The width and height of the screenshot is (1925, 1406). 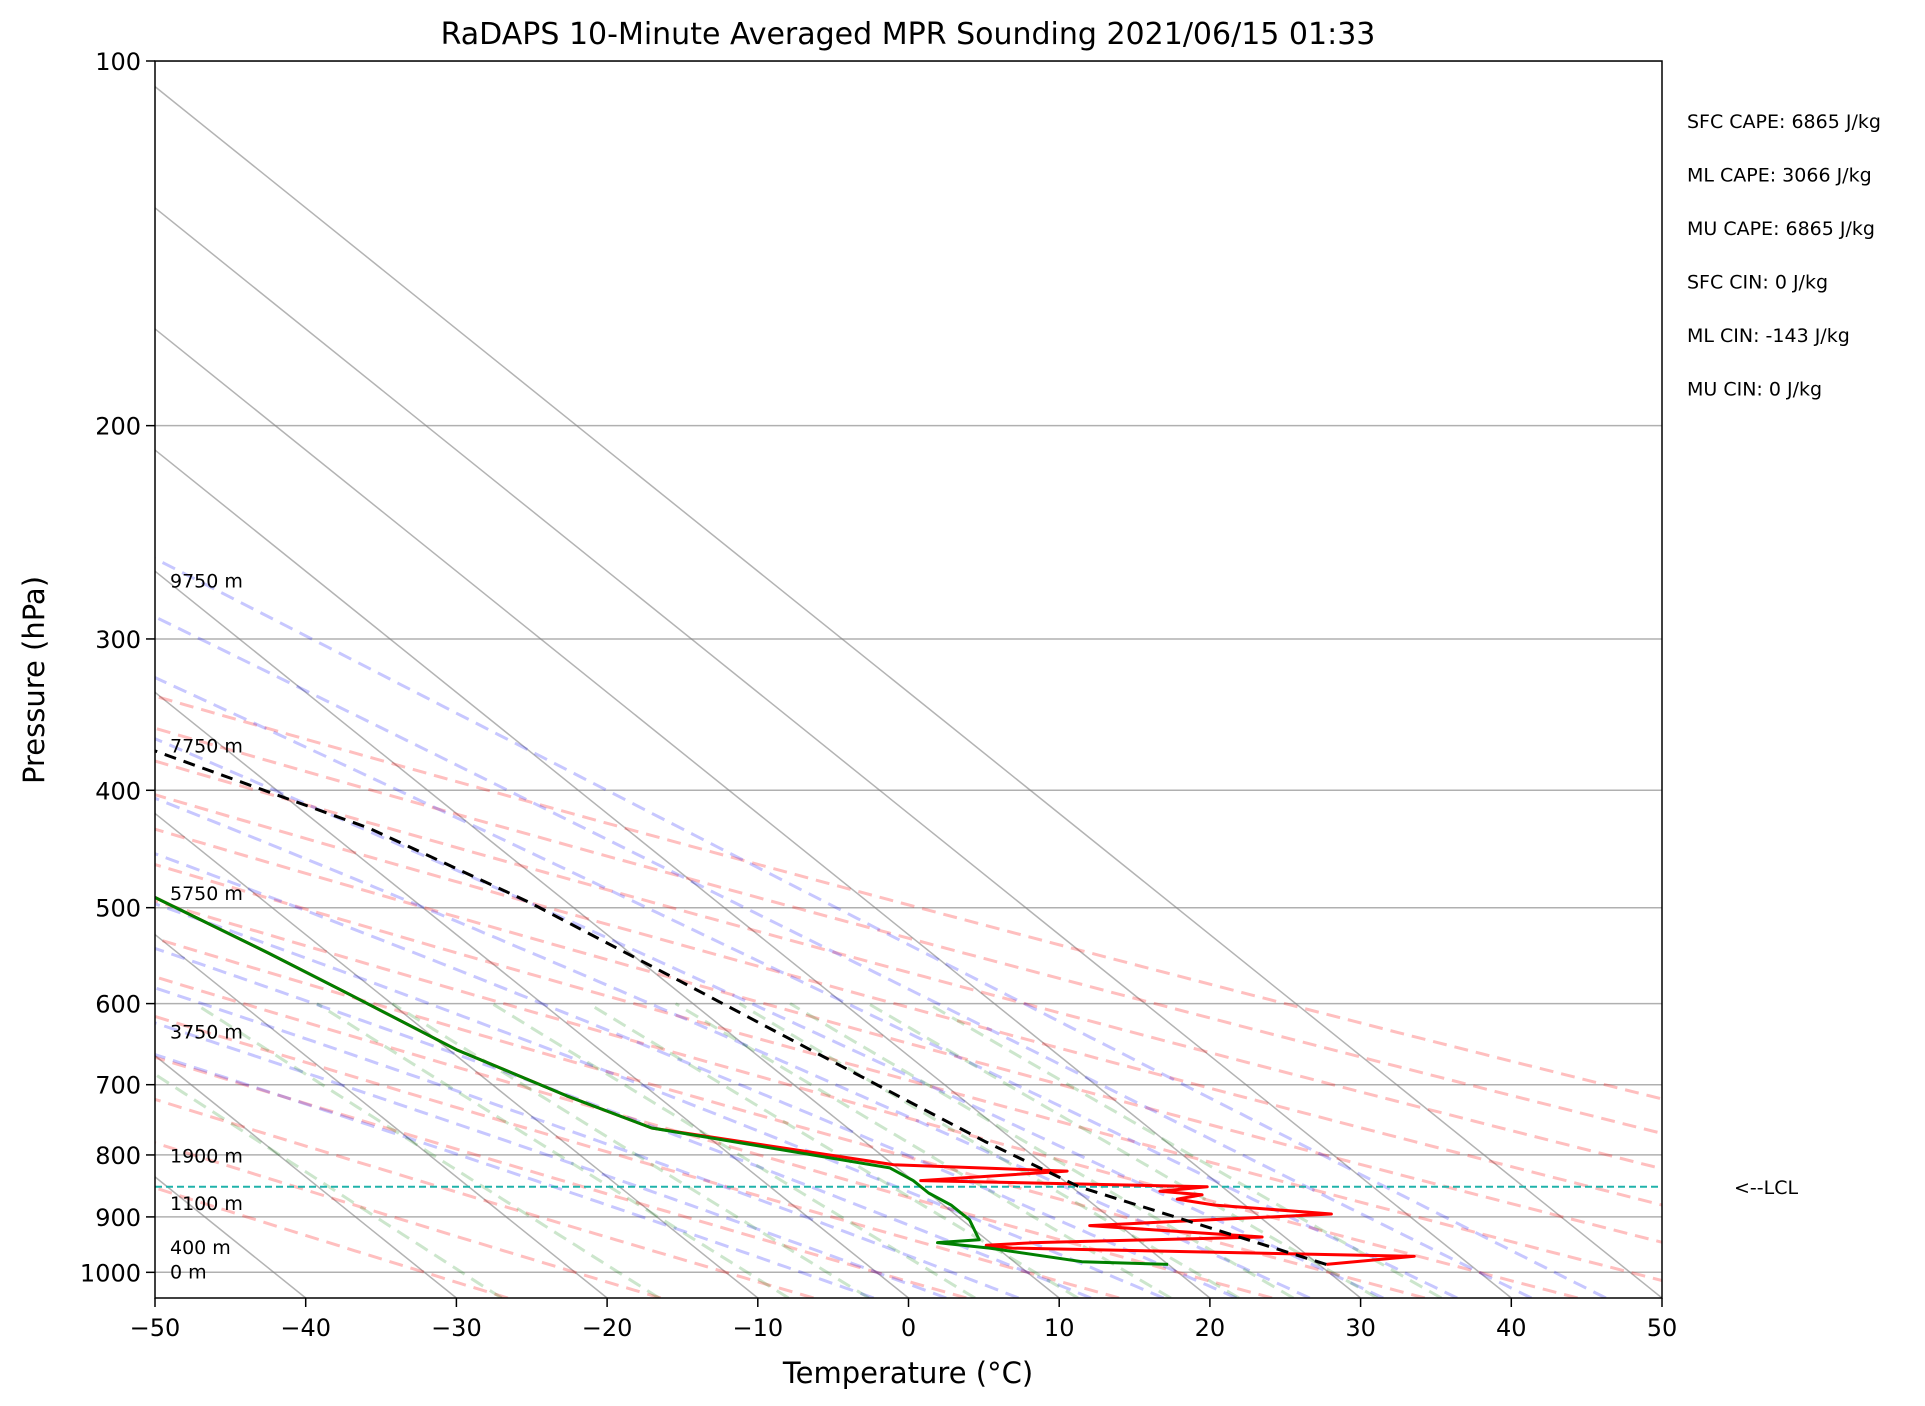 I want to click on x-tick-label: −40, so click(x=305, y=1328).